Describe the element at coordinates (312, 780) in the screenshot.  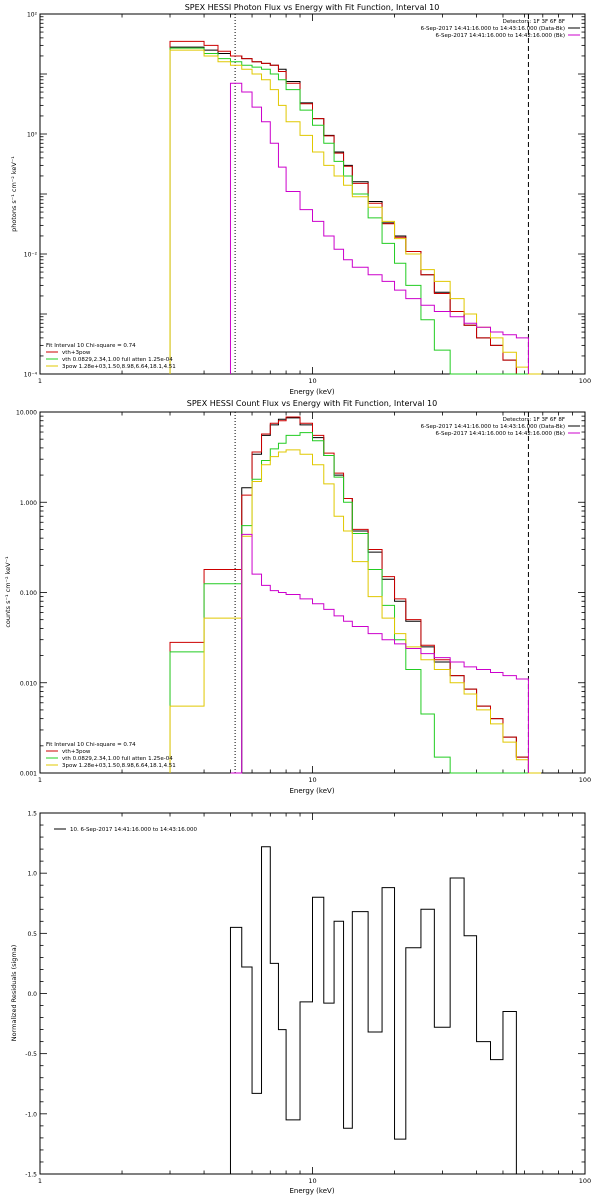
I see `count-x-tick-label: 10` at that location.